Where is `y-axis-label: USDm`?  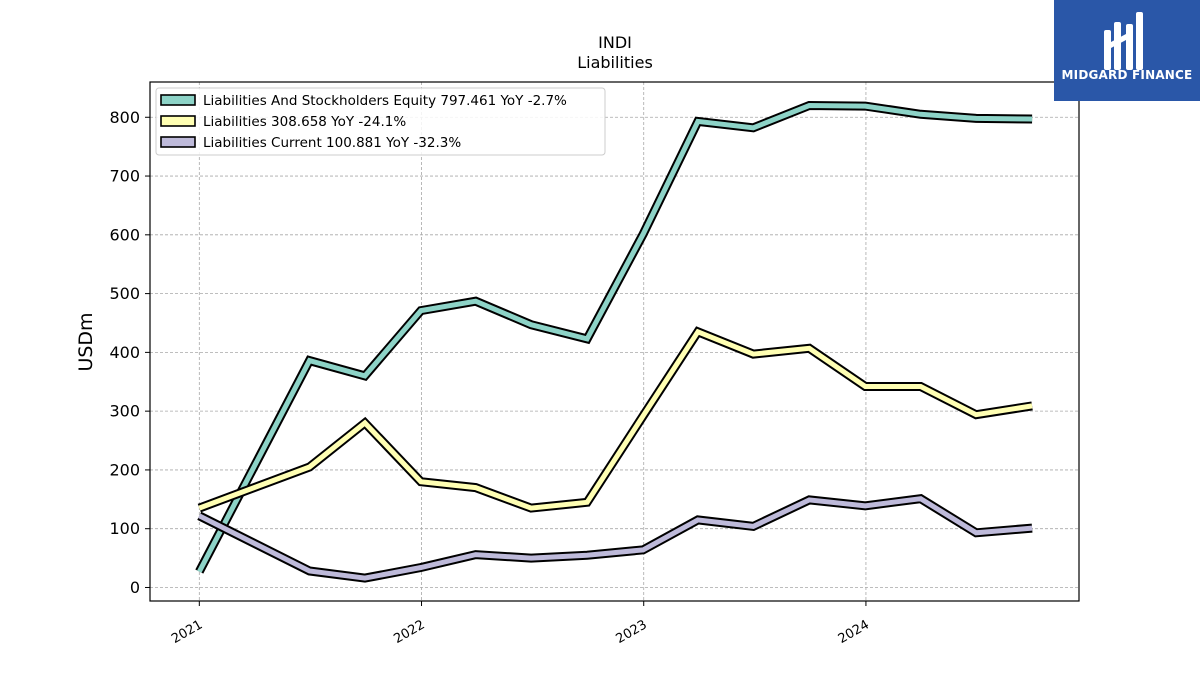 y-axis-label: USDm is located at coordinates (86, 341).